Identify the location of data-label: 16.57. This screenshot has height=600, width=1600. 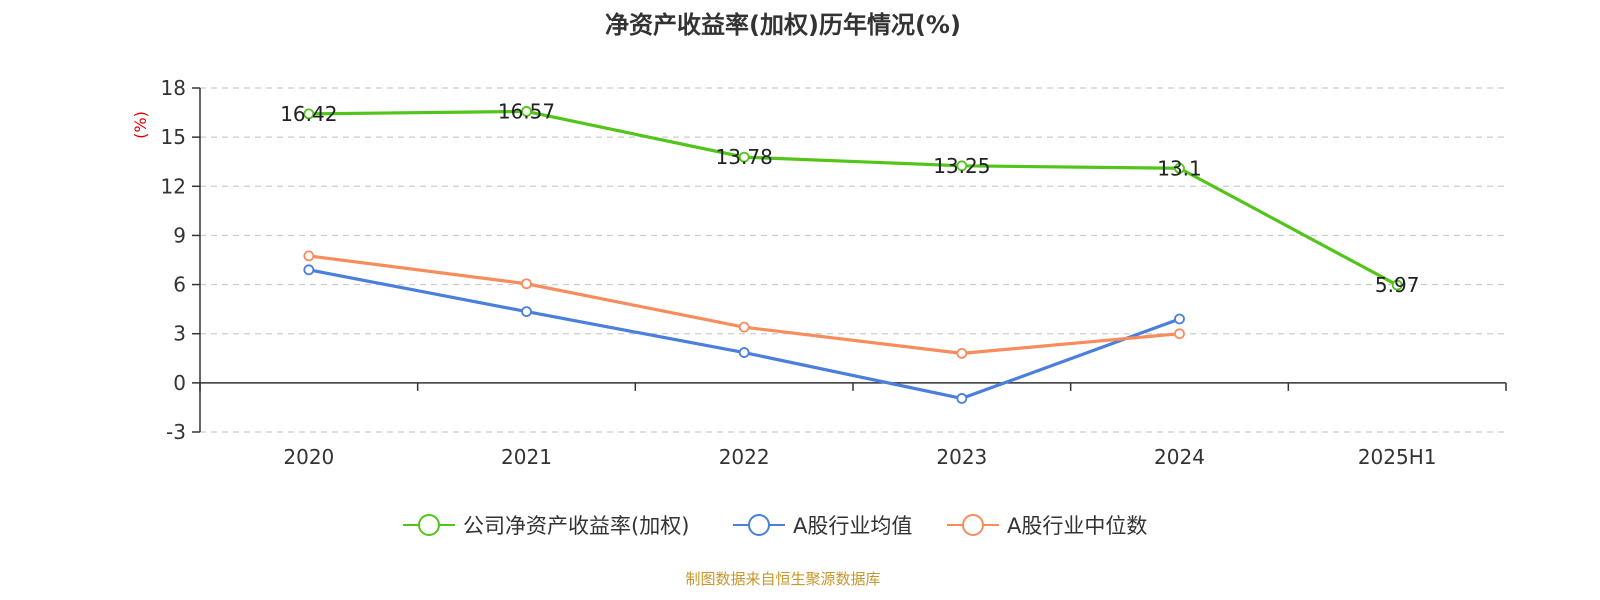
(526, 111).